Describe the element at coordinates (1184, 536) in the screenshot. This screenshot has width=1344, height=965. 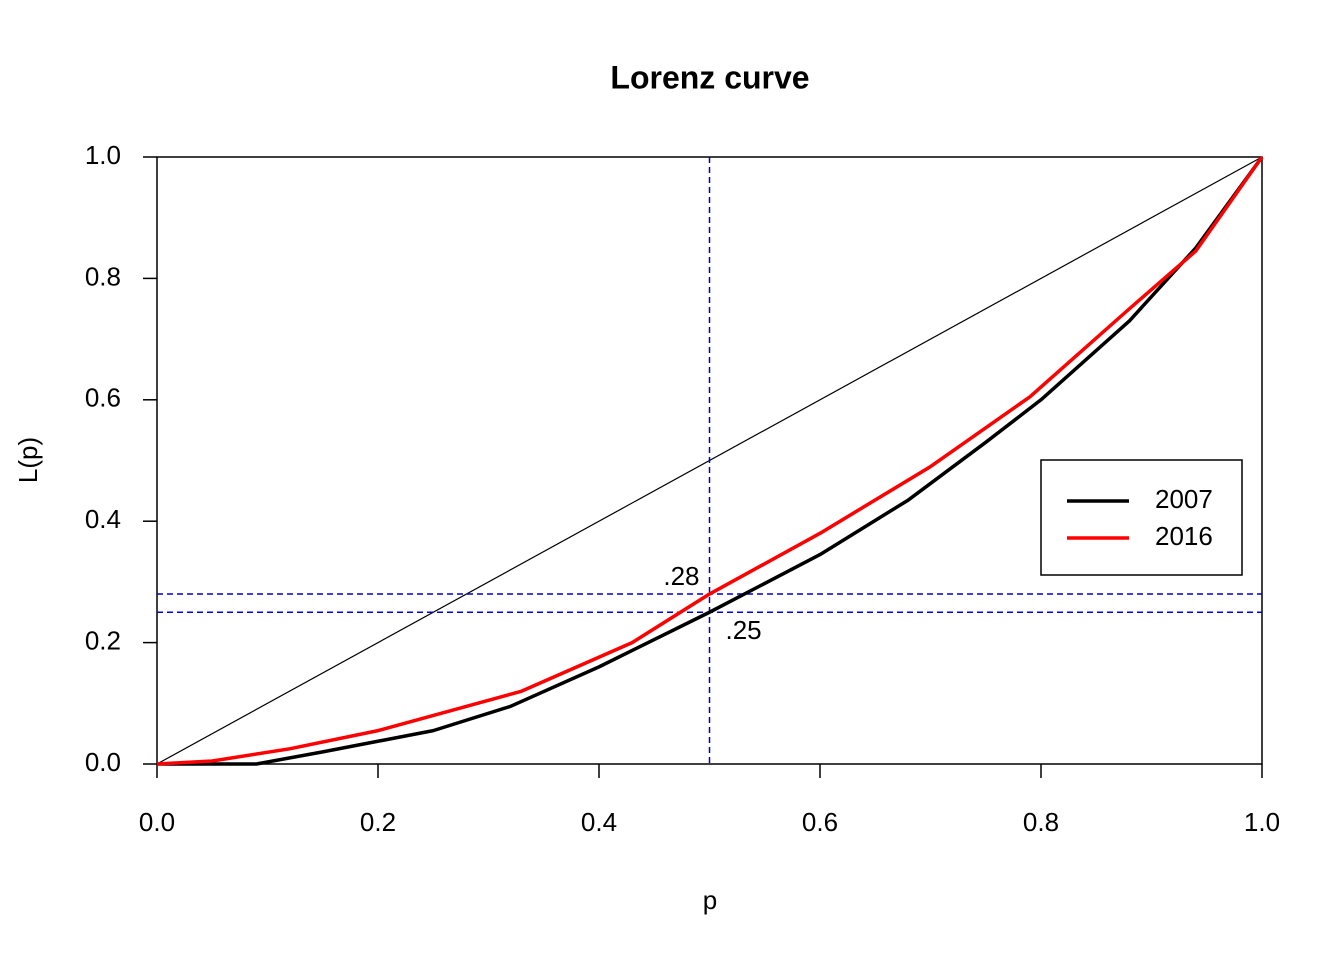
I see `legend-label: 2016` at that location.